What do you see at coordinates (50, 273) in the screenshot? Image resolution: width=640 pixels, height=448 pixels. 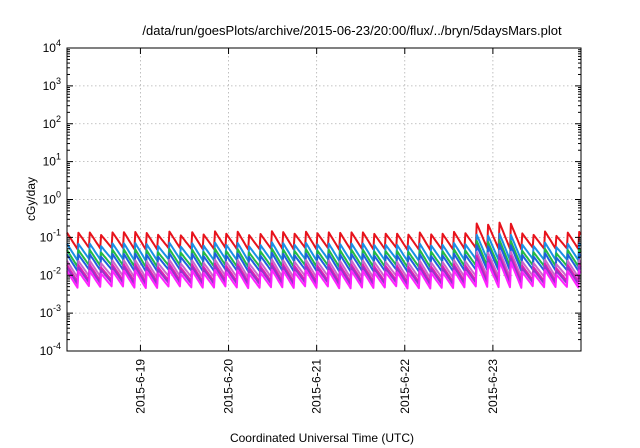 I see `y-tick-label: 10⁻²` at bounding box center [50, 273].